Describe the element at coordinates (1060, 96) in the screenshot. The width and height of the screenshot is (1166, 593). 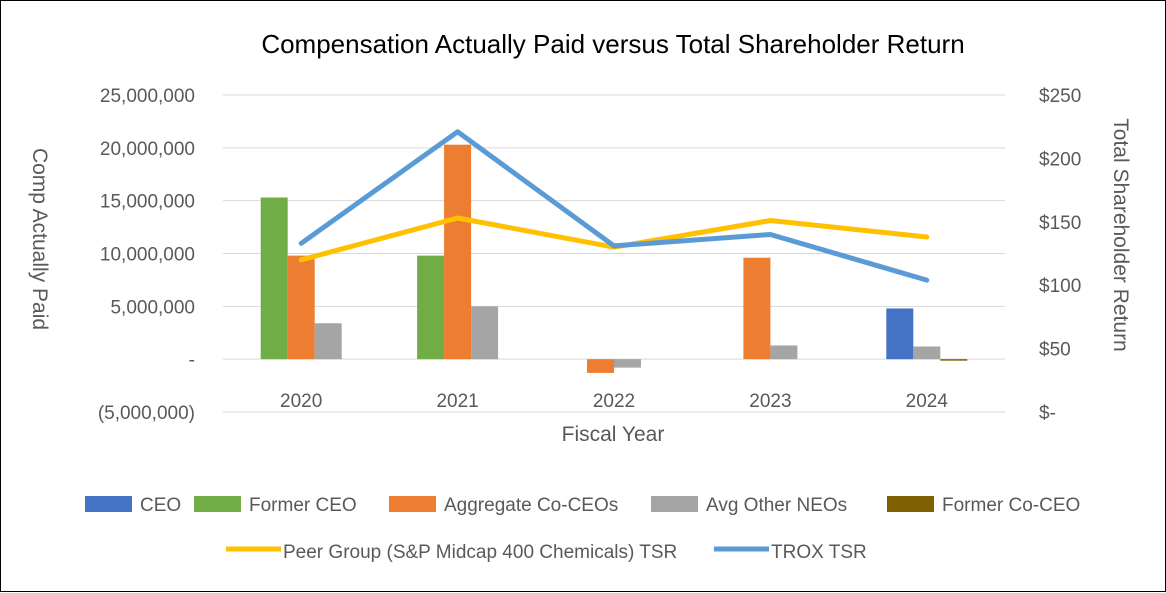
I see `y2-tick-label: $250` at that location.